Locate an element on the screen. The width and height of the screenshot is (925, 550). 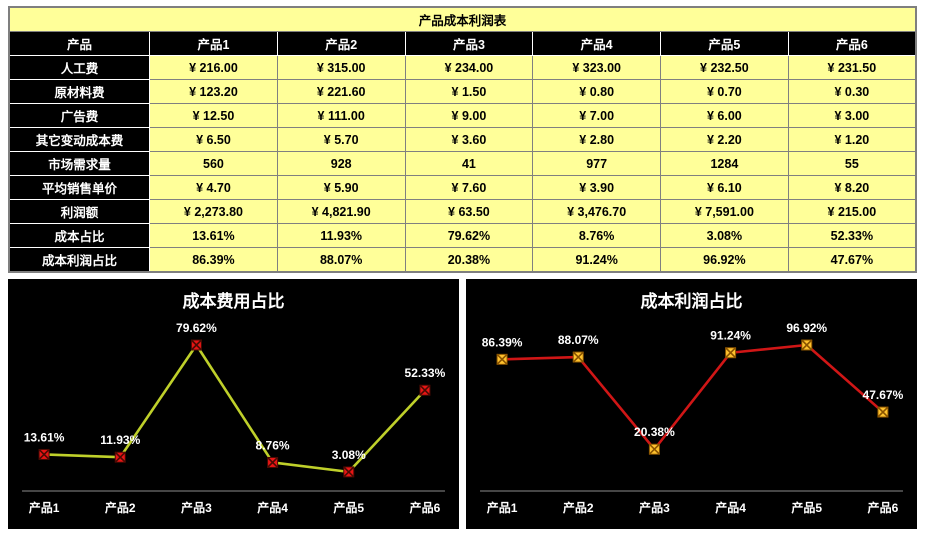
cell: ¥ 4.70 is located at coordinates (213, 187).